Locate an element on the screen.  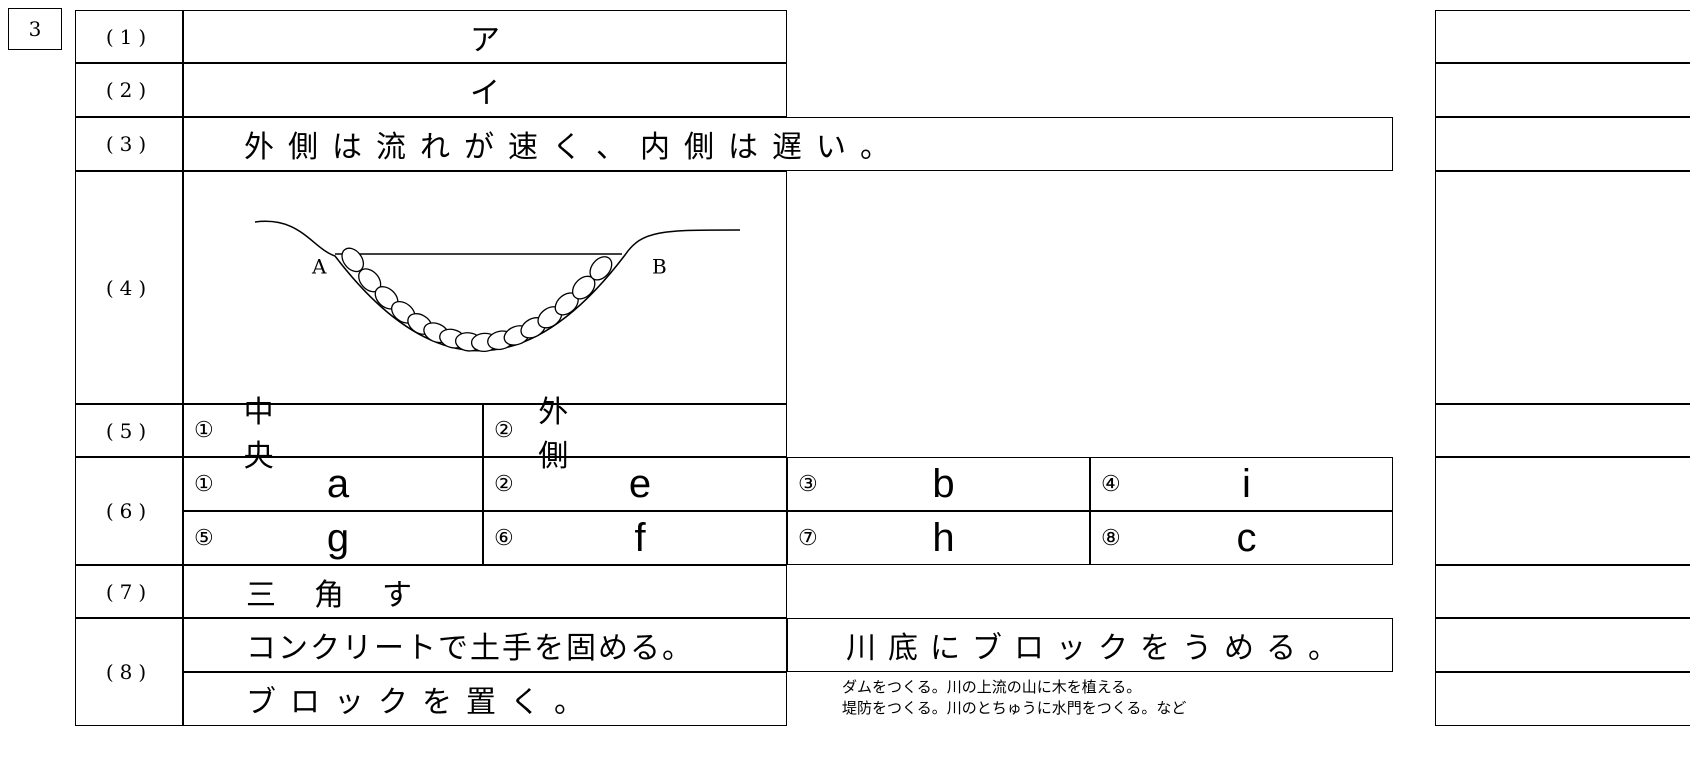
answer: 中央 is located at coordinates (303, 434).